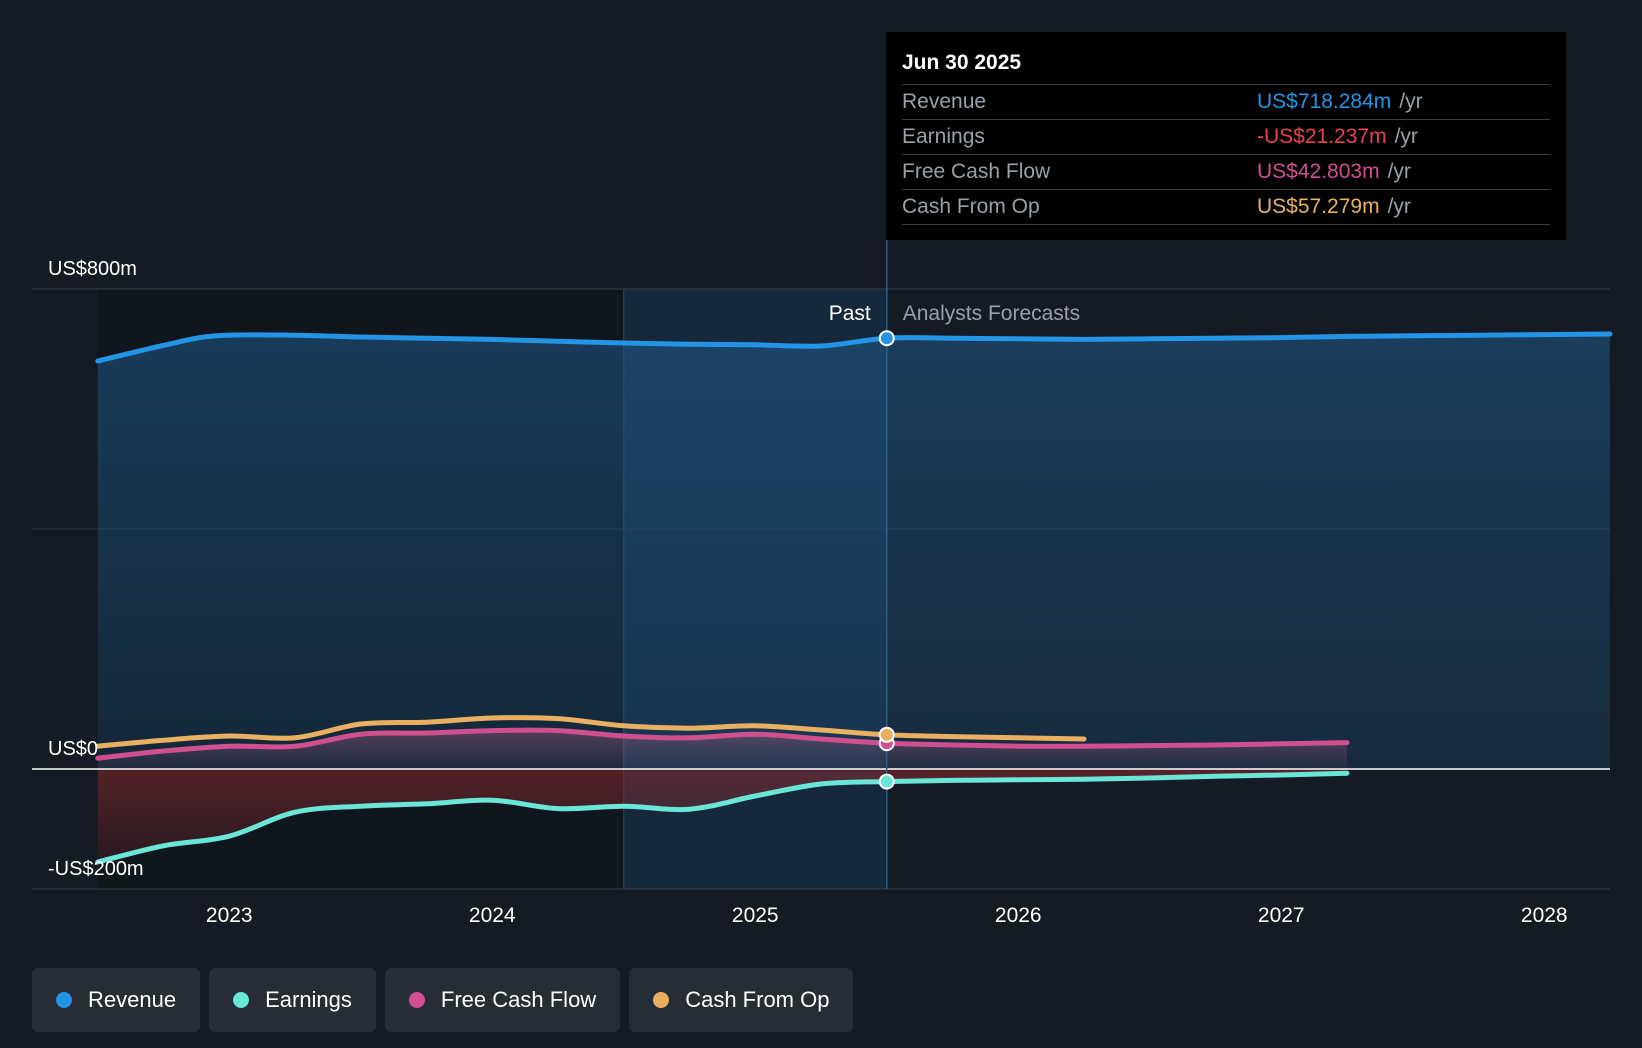 The image size is (1642, 1048). I want to click on tooltip-value: US$57.279m, so click(1318, 206).